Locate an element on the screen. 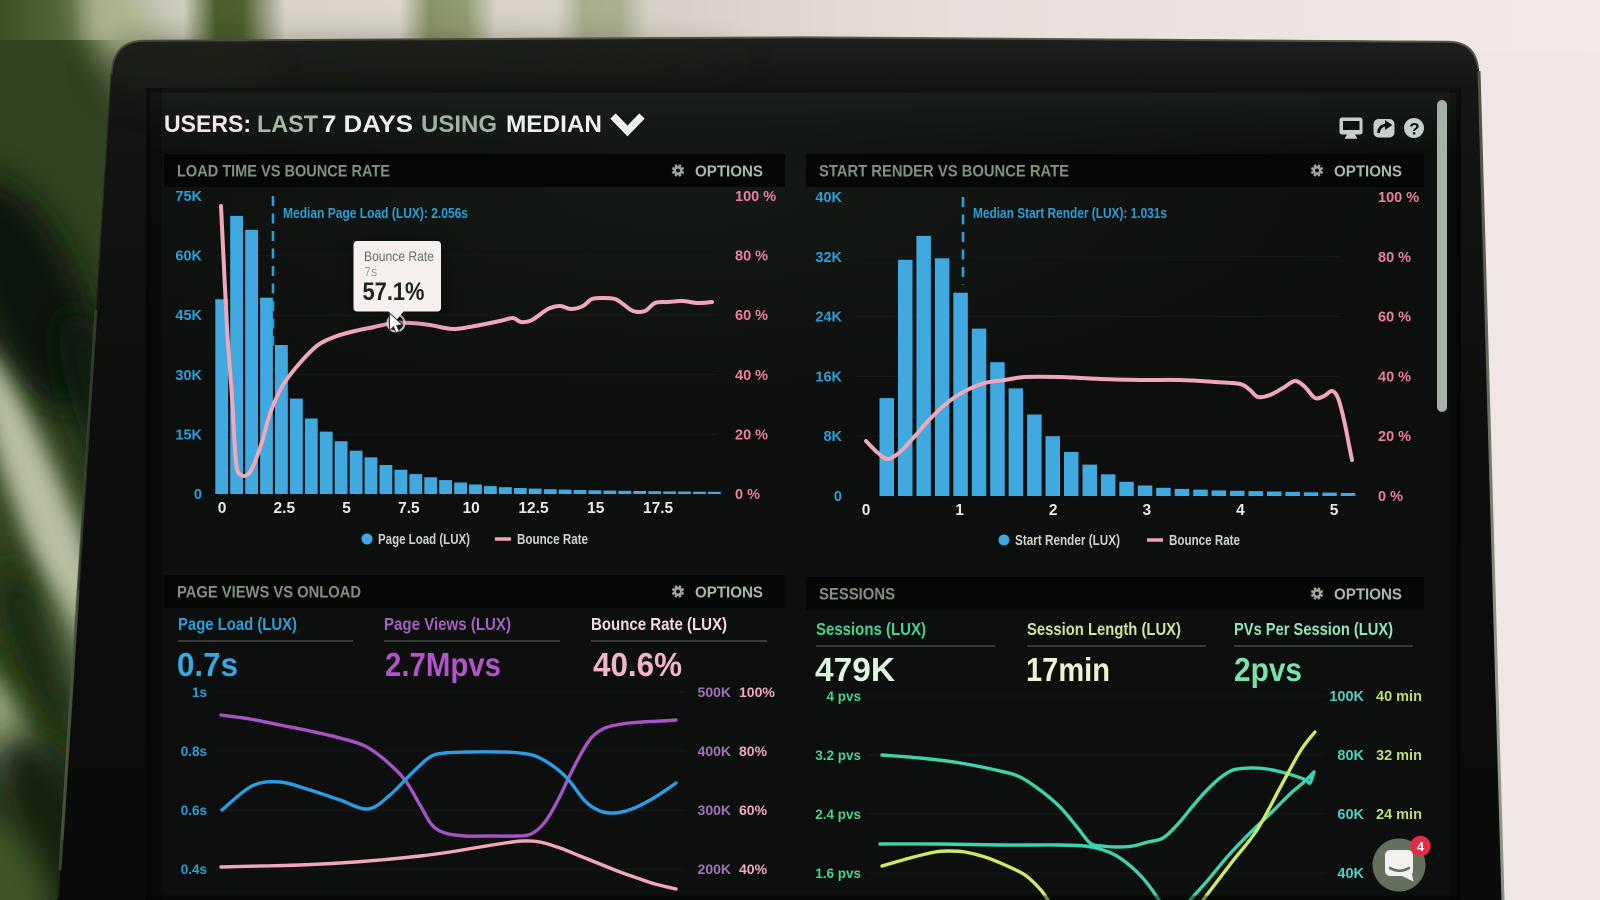  svg-text: 75K is located at coordinates (188, 197).